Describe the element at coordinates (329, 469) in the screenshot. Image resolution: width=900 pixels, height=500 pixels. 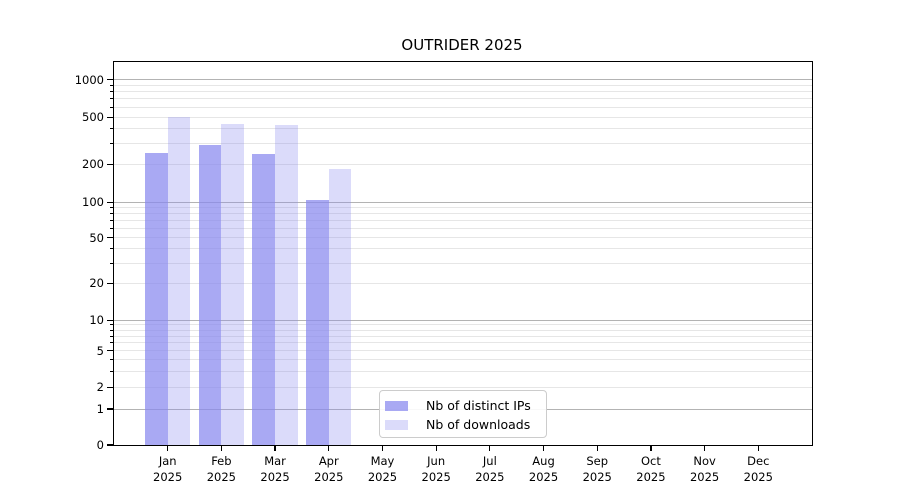
I see `x-tick-label: Apr 2025` at that location.